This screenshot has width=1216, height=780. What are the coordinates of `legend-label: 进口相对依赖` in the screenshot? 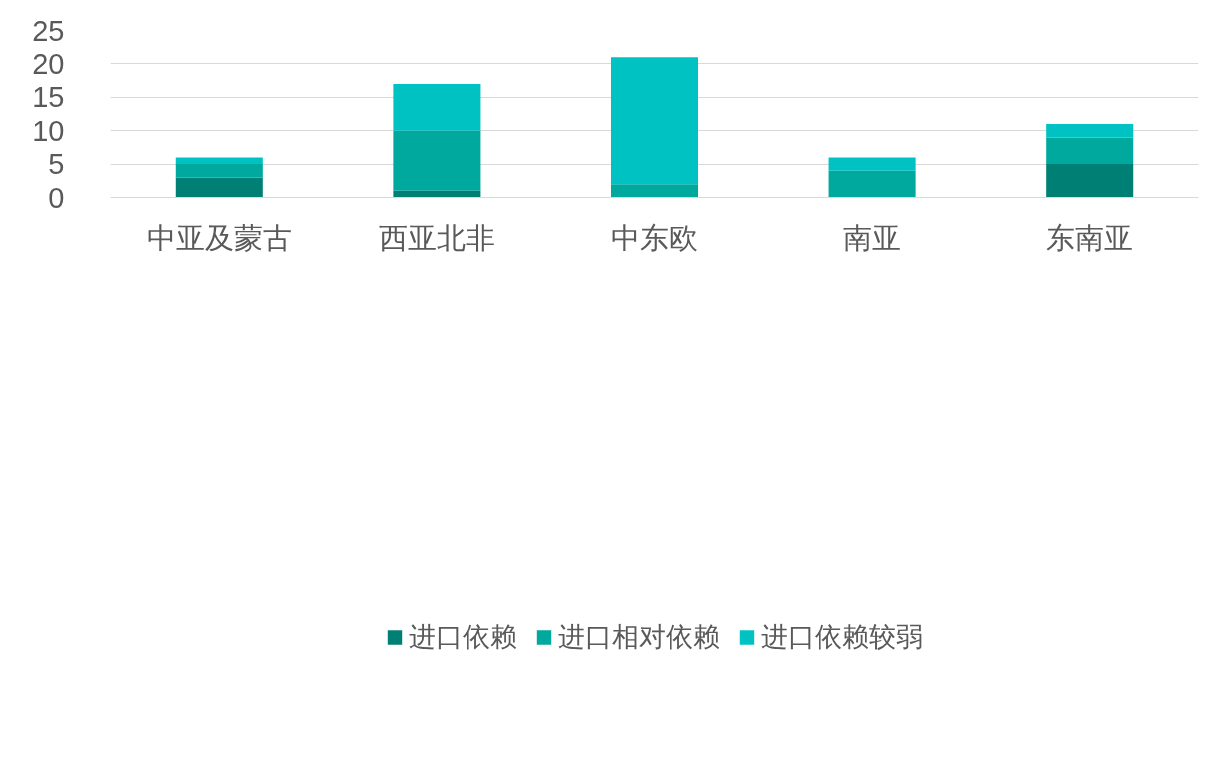 It's located at (638, 637).